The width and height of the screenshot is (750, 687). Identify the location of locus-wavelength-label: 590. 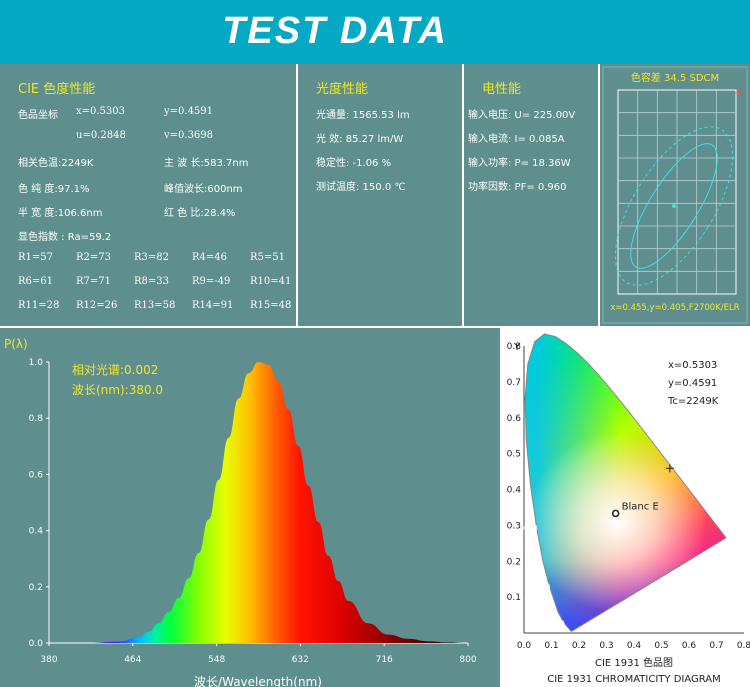
(695, 477).